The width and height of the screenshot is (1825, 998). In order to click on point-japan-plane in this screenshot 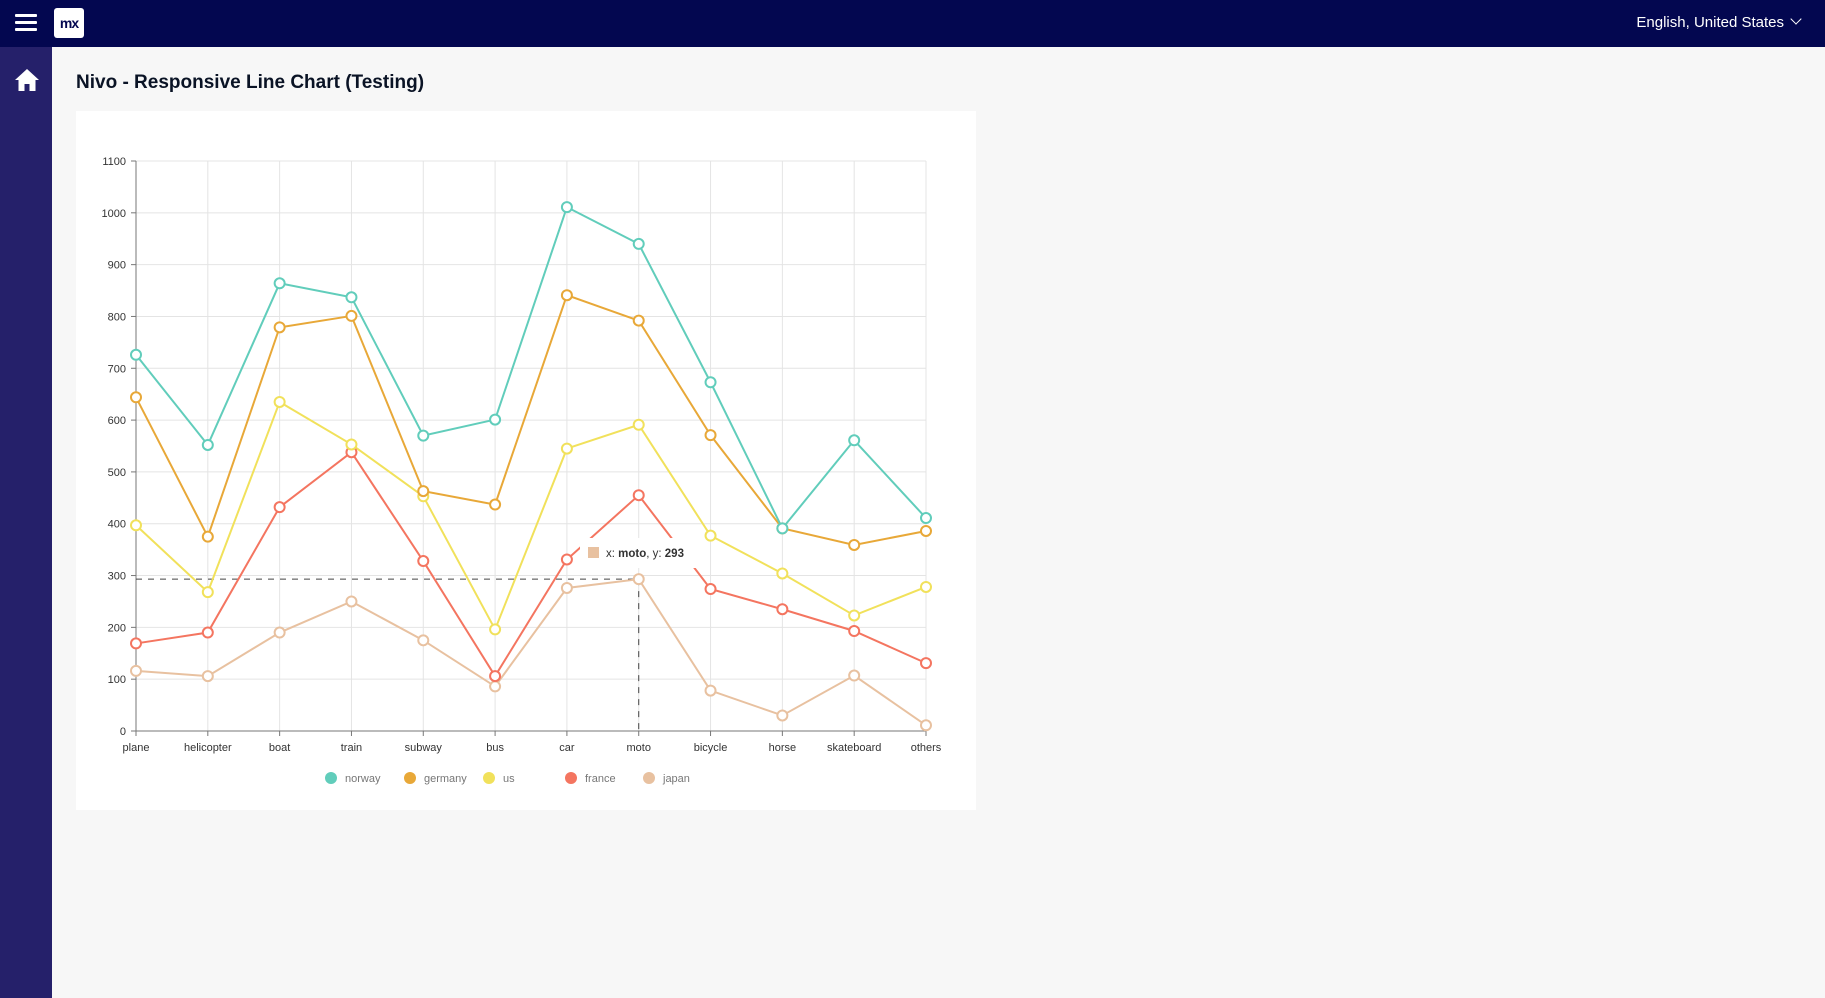, I will do `click(136, 670)`.